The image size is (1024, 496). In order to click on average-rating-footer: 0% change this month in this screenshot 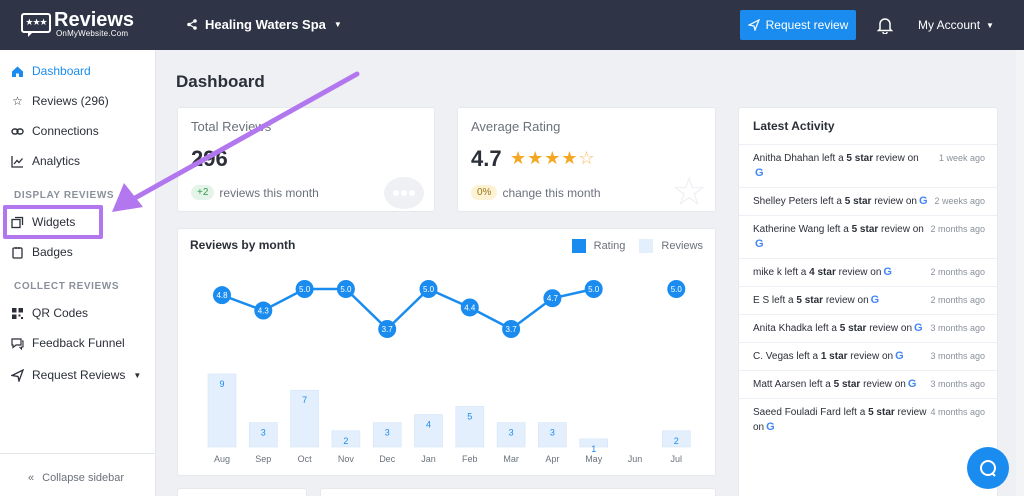, I will do `click(536, 192)`.